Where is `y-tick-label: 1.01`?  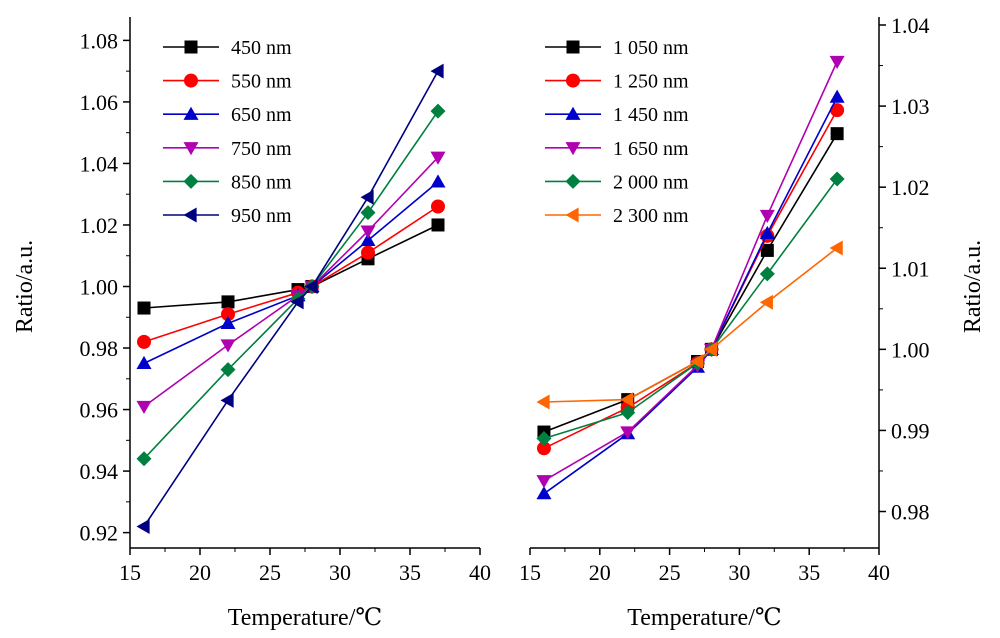
y-tick-label: 1.01 is located at coordinates (910, 268).